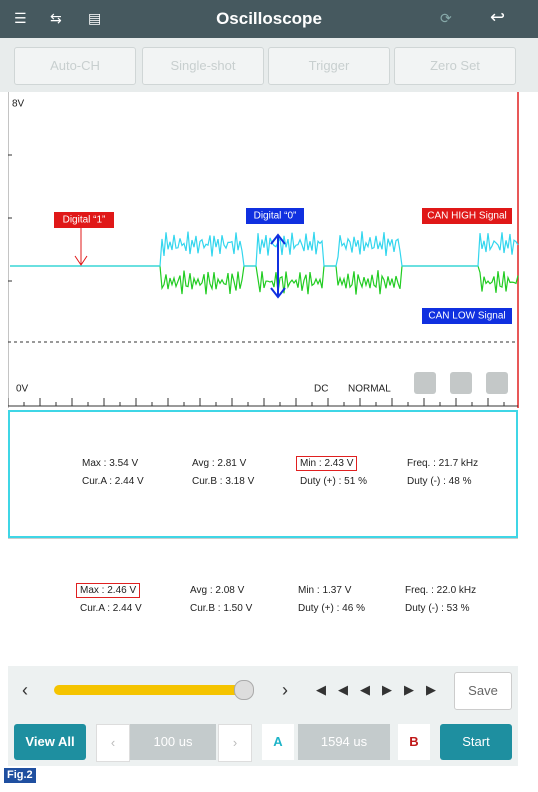 This screenshot has height=792, width=538. What do you see at coordinates (382, 689) in the screenshot?
I see `playback-icons: ◀◀◀▶▶▶` at bounding box center [382, 689].